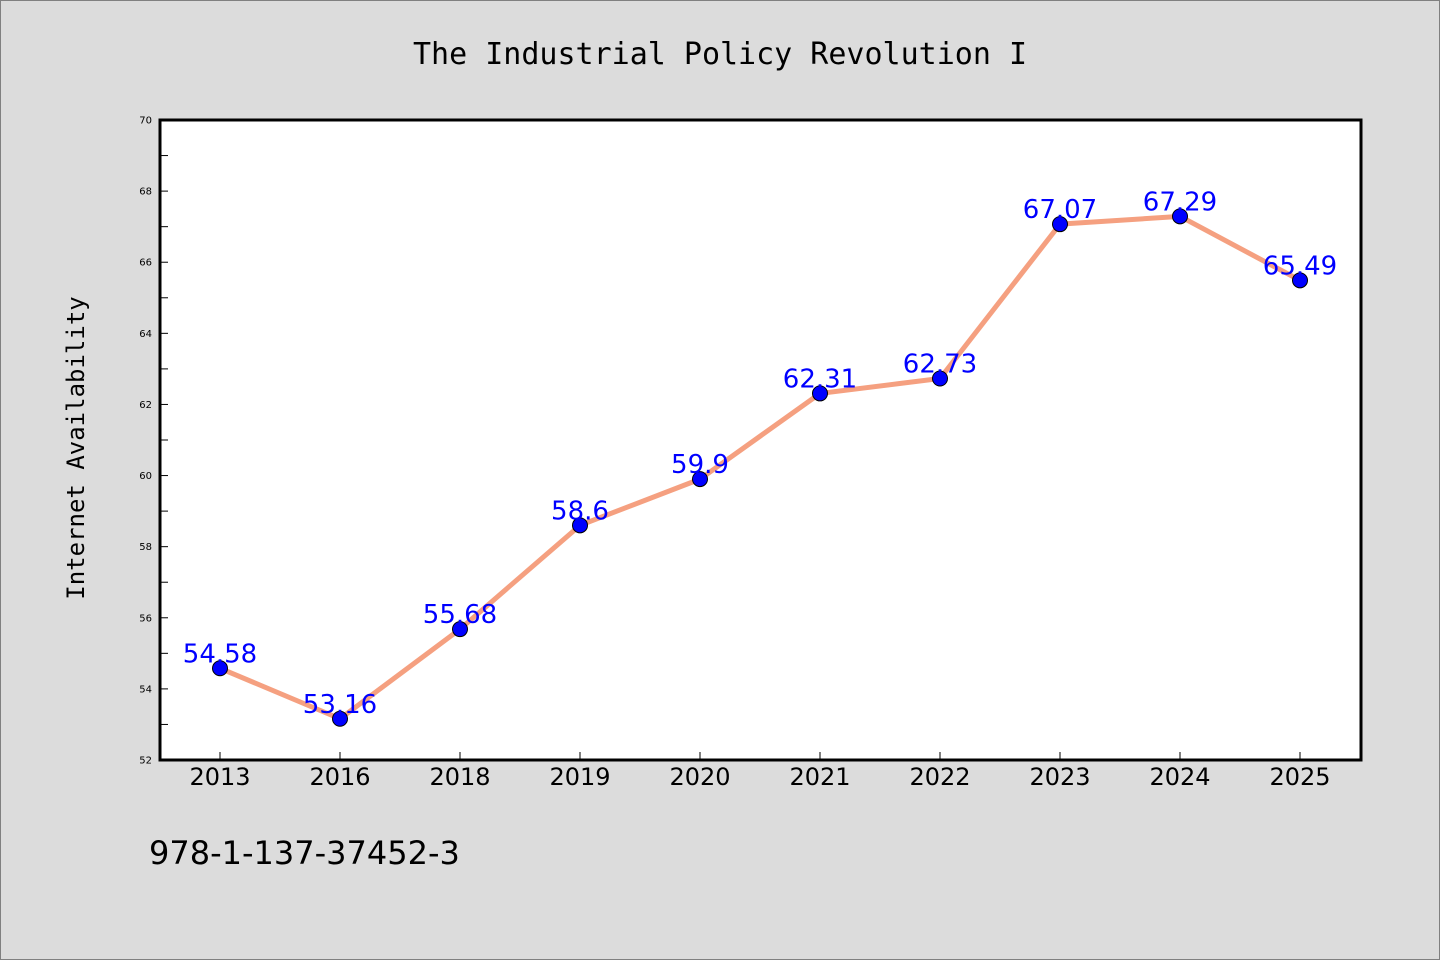  I want to click on x-tick-label: 2019, so click(579, 777).